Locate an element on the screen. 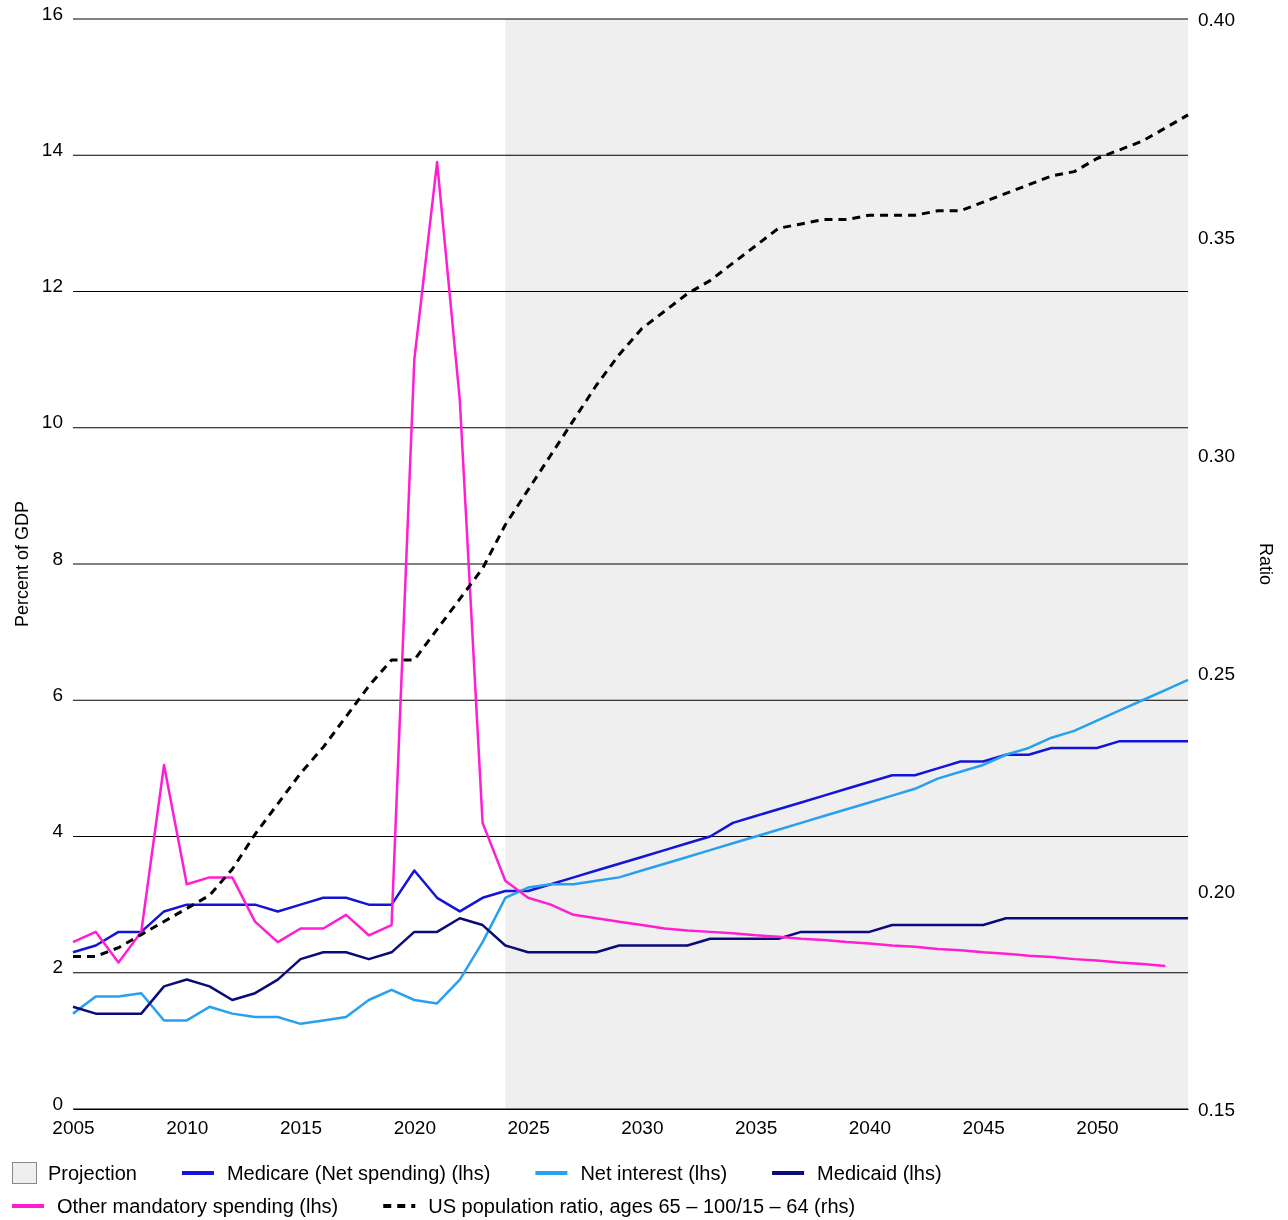 The width and height of the screenshot is (1288, 1220). x-tick-label: 2045 is located at coordinates (983, 1128).